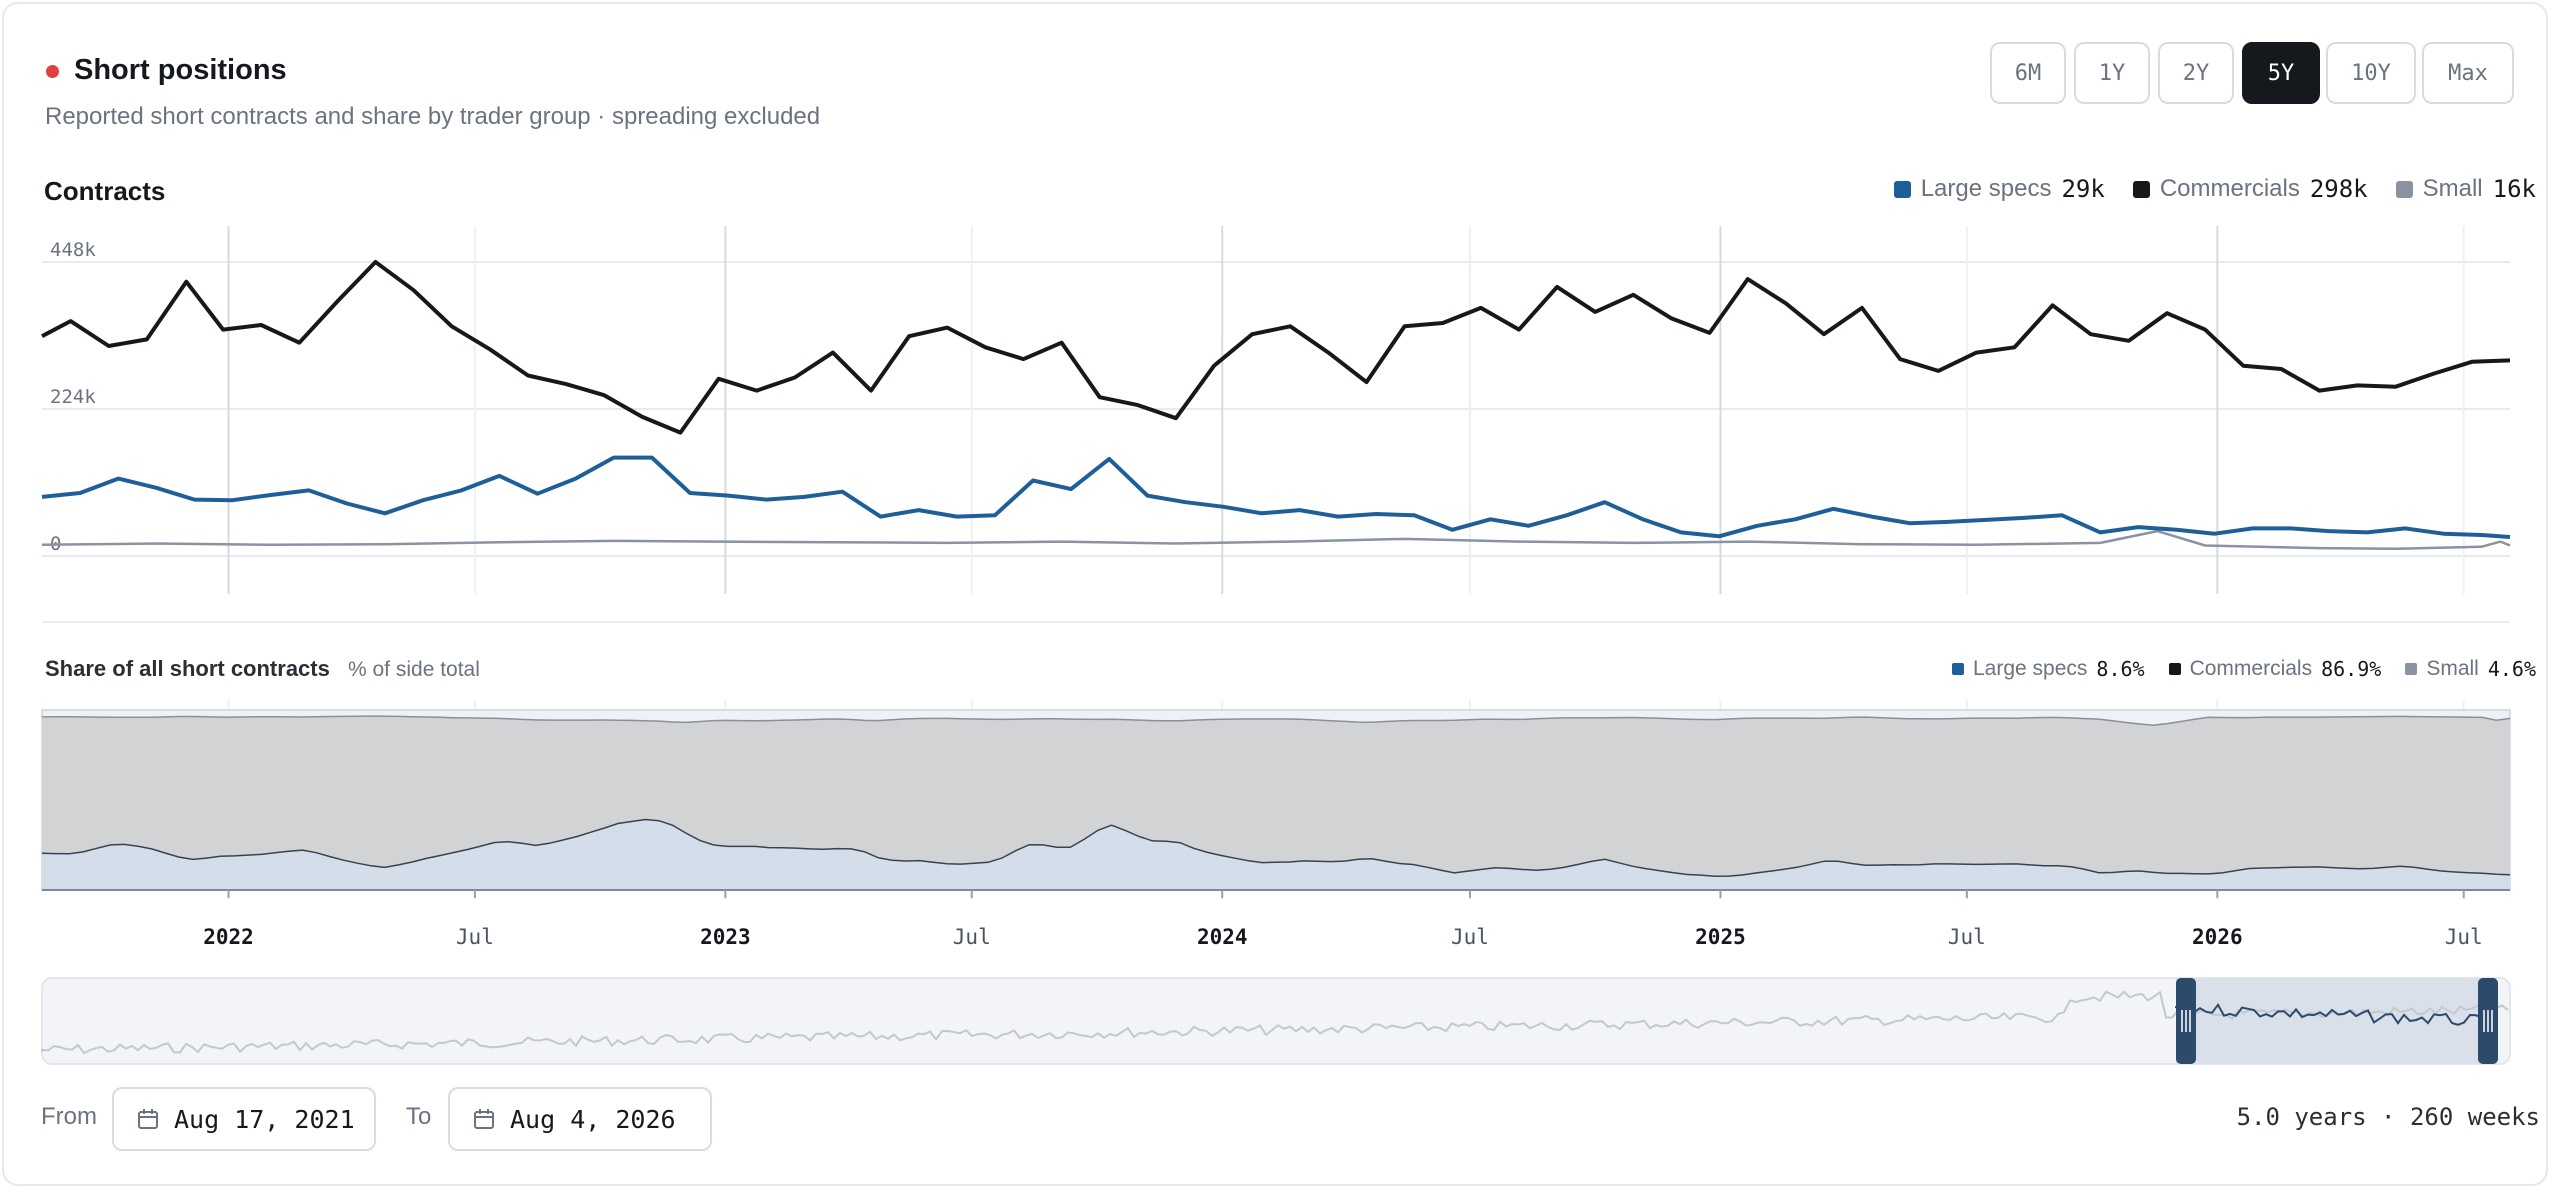  Describe the element at coordinates (1276, 800) in the screenshot. I see `share-area-chart` at that location.